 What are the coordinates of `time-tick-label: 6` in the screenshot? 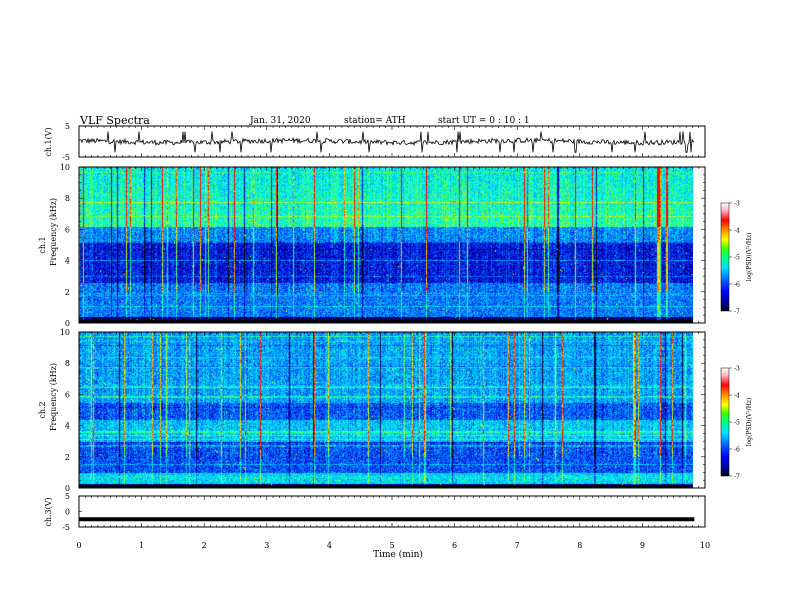 It's located at (454, 545).